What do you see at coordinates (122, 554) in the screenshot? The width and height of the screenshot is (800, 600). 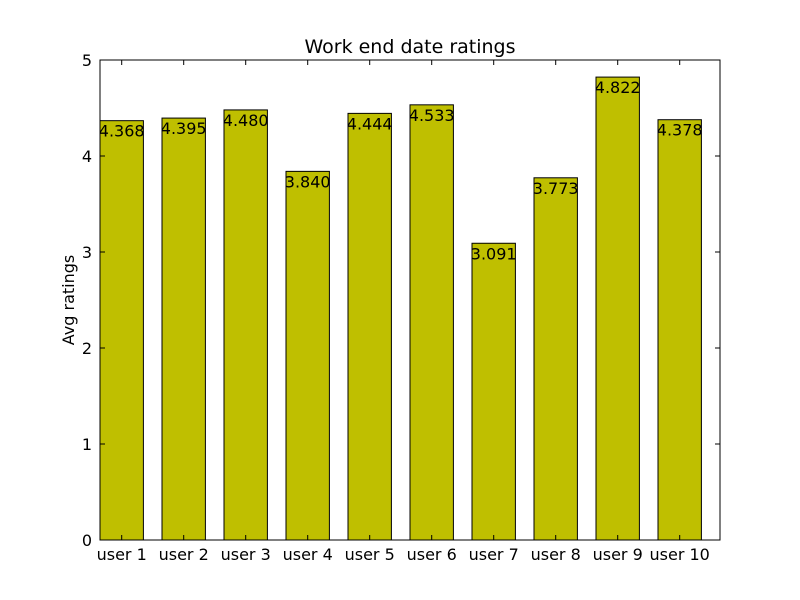 I see `x-tick-label-1: user 1` at bounding box center [122, 554].